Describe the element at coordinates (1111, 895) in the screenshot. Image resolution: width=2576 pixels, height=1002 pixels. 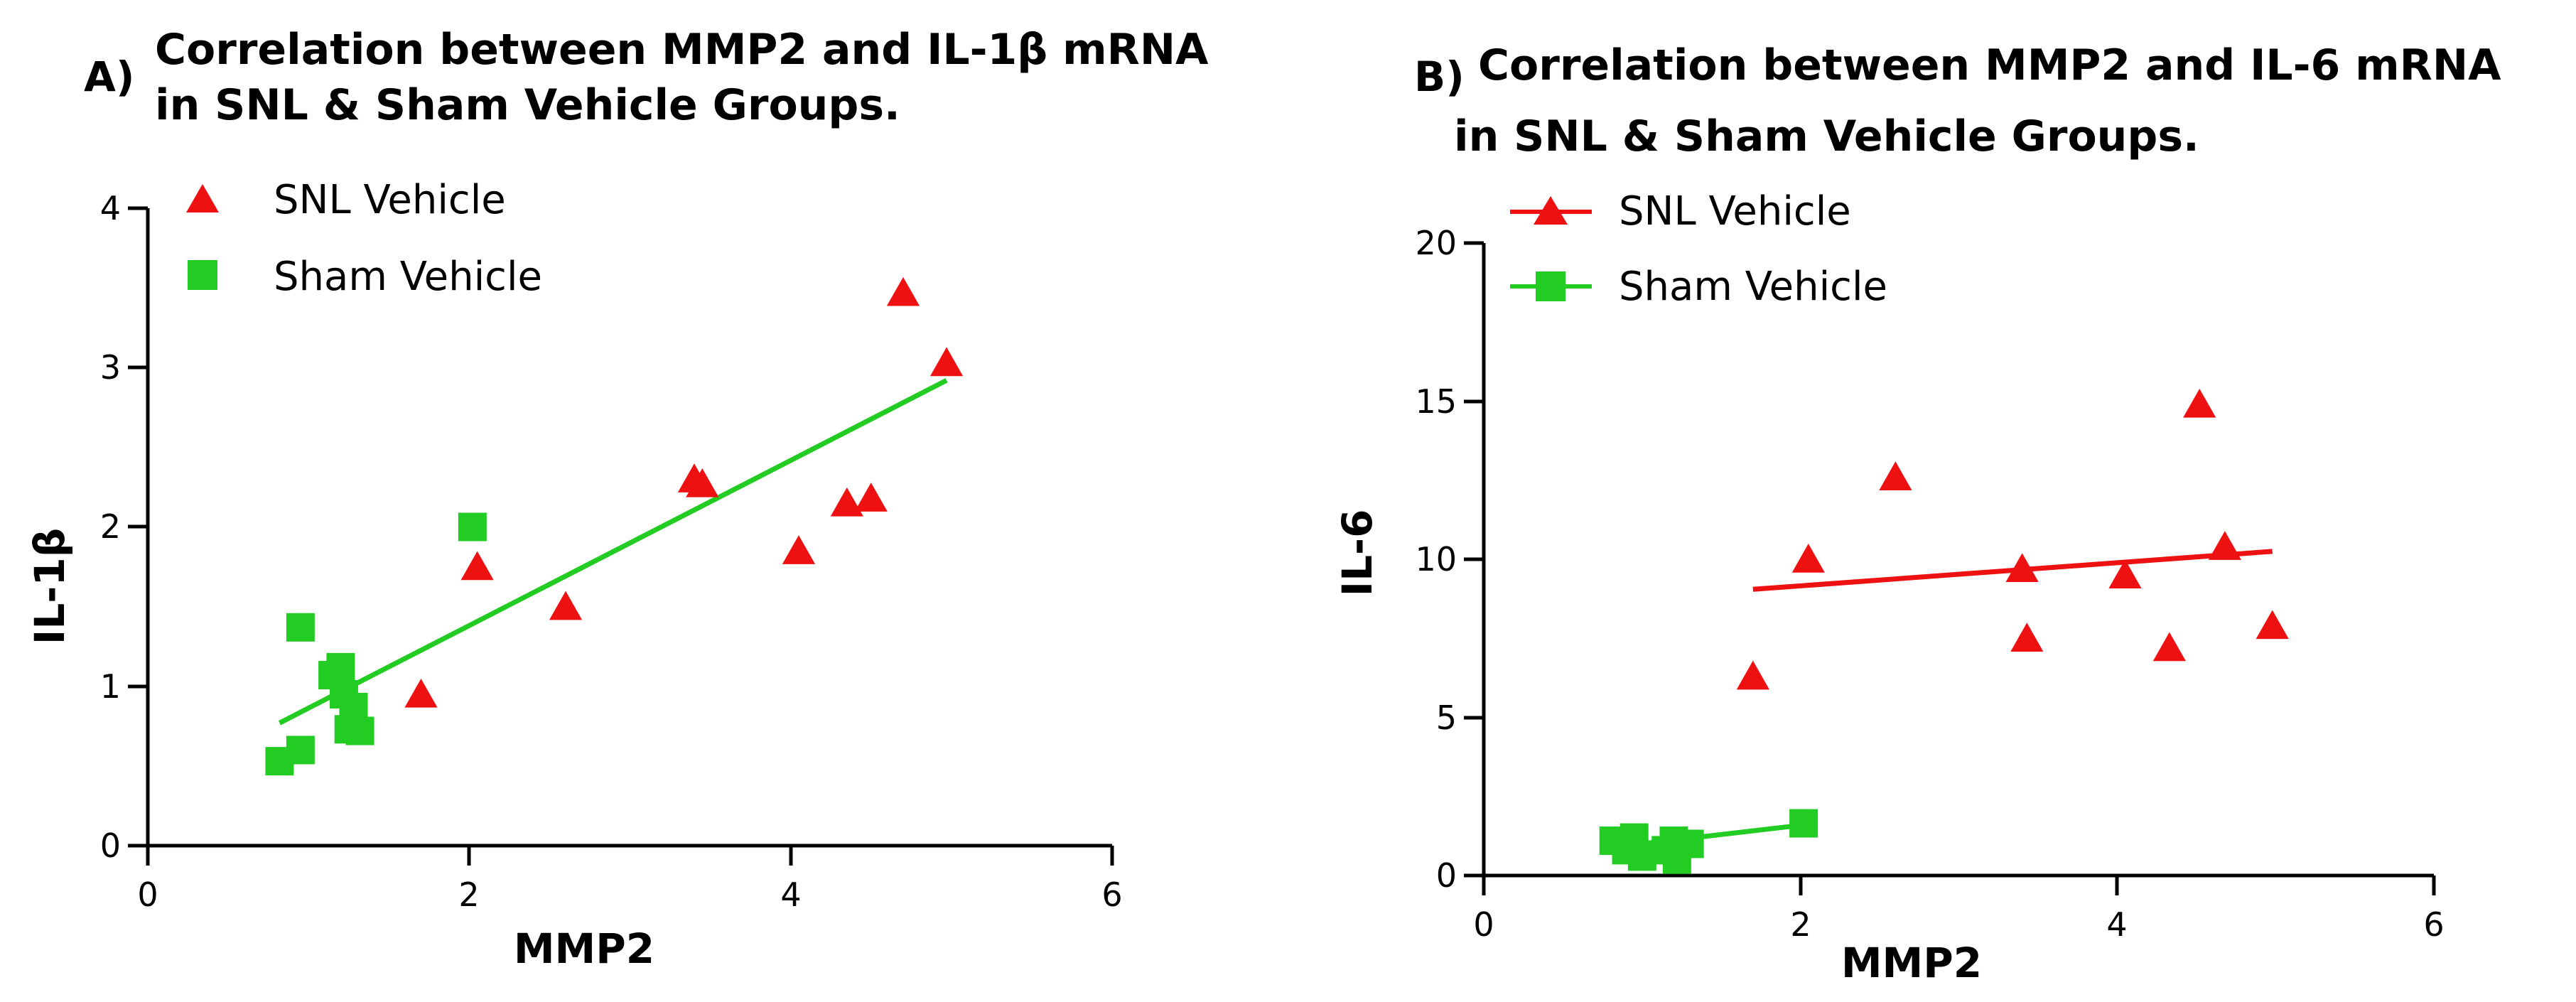
I see `panel-a-x-tick-label-3: 6` at that location.